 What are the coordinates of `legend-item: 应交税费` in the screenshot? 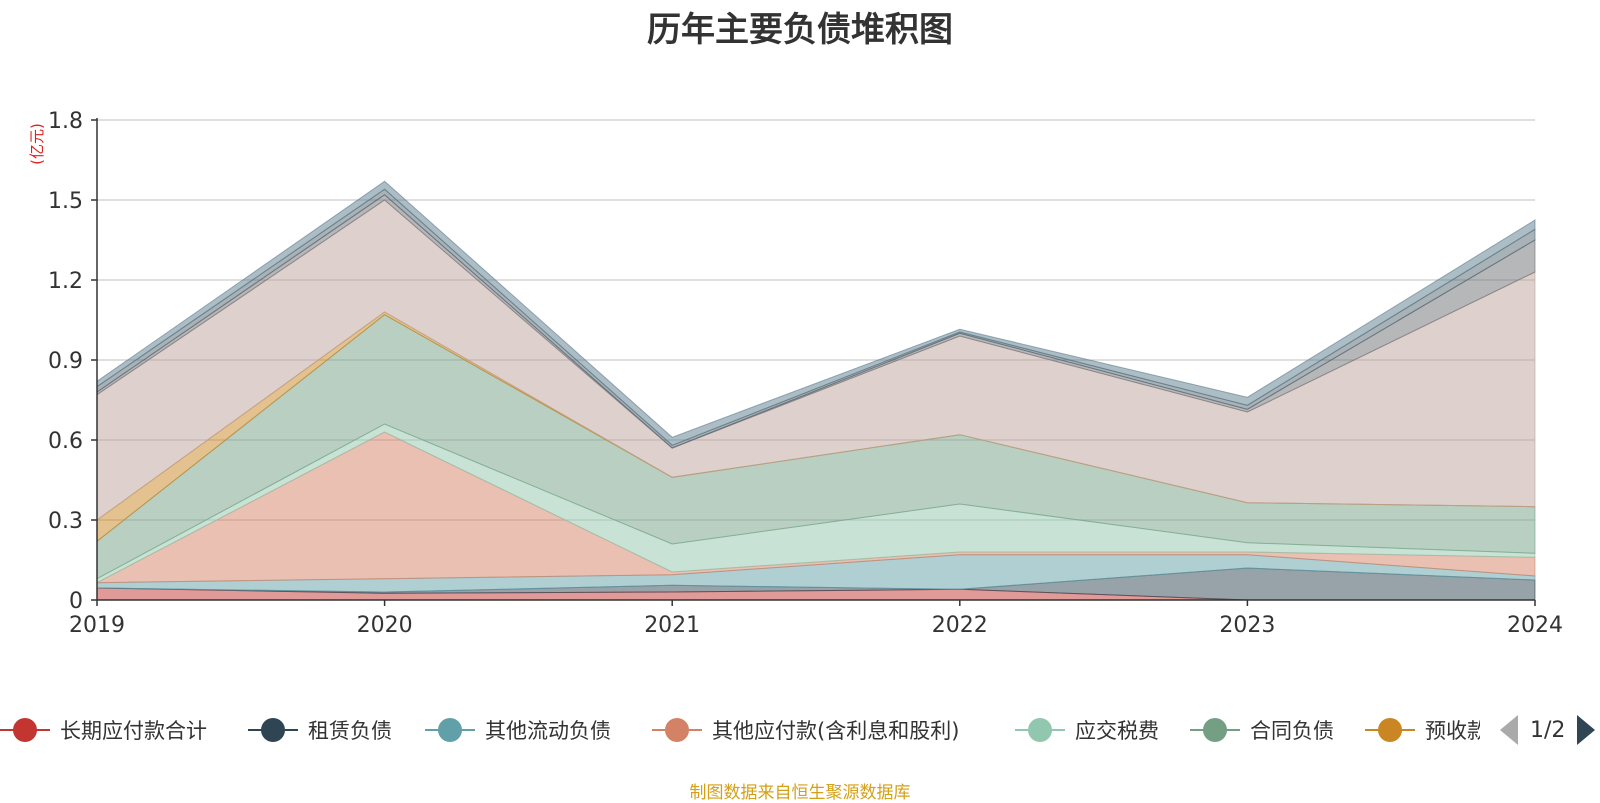 It's located at (1087, 730).